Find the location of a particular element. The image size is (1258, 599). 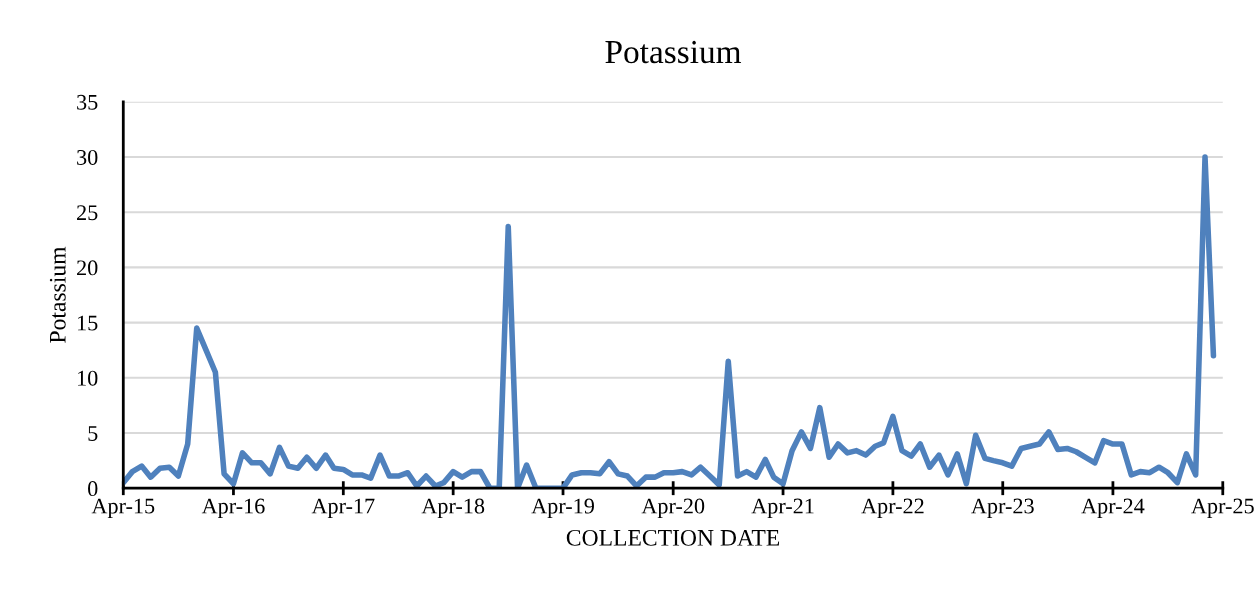

x-tick-label: Apr-22 is located at coordinates (892, 508).